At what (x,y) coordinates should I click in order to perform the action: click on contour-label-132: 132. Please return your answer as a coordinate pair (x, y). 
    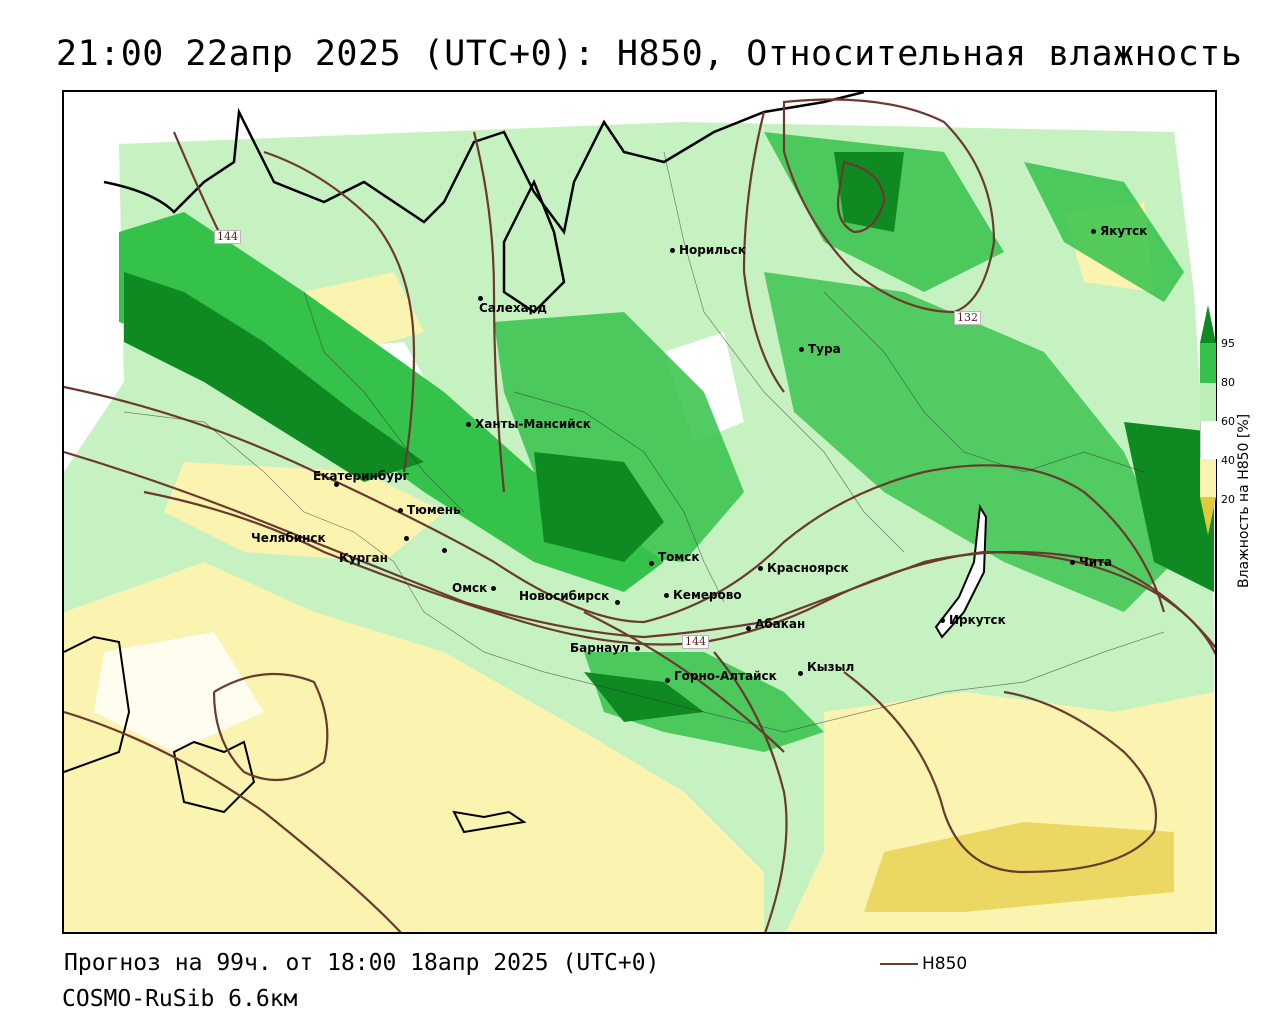
    Looking at the image, I should click on (967, 318).